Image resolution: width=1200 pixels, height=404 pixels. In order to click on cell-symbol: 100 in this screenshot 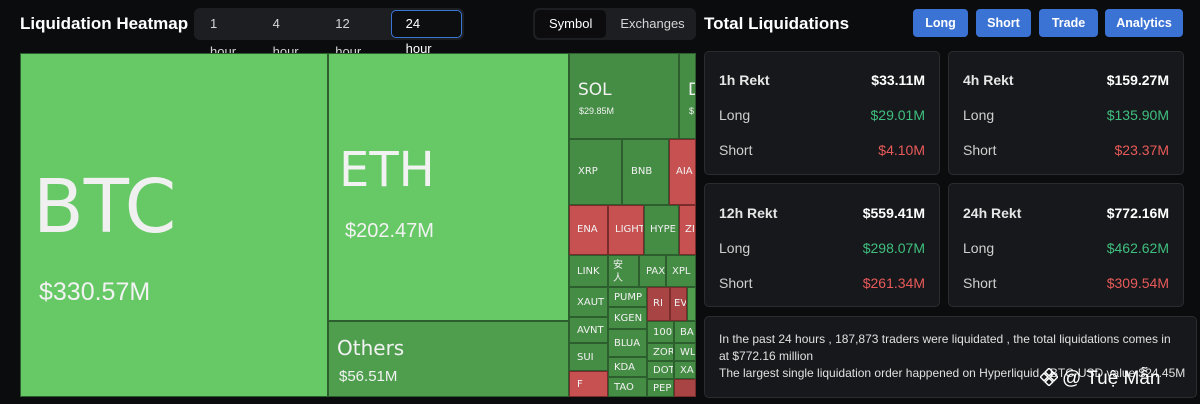, I will do `click(663, 332)`.